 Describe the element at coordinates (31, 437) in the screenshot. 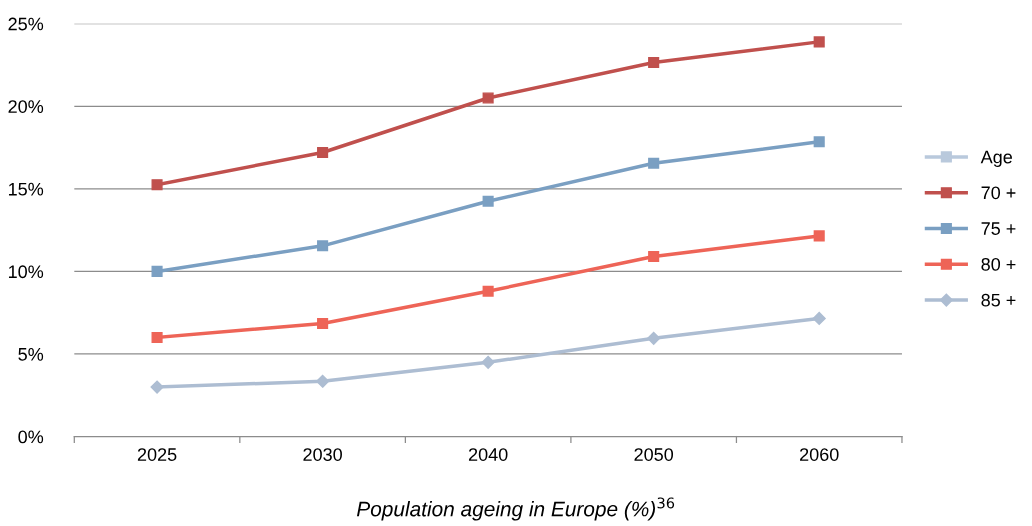

I see `y-tick-label: 0%` at that location.